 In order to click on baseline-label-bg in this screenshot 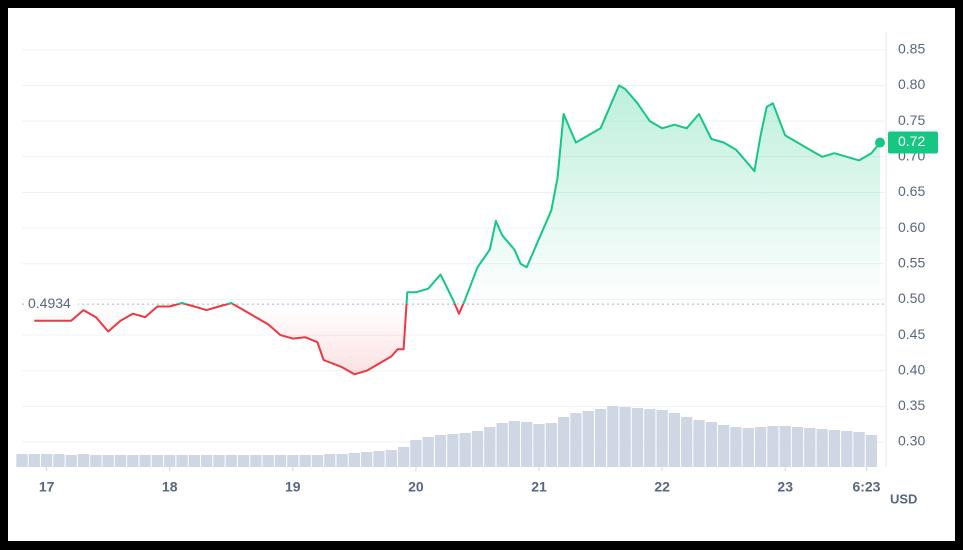, I will do `click(51, 303)`.